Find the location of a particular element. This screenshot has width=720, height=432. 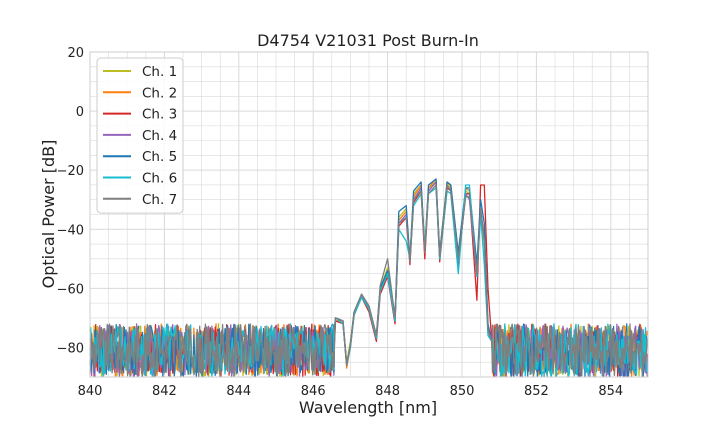

legend-box is located at coordinates (140, 135).